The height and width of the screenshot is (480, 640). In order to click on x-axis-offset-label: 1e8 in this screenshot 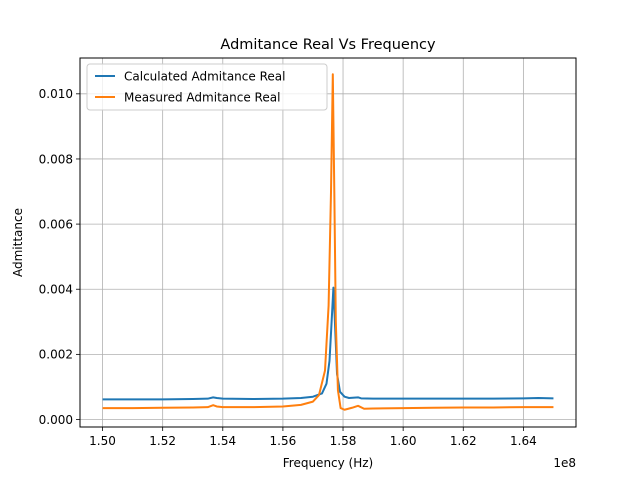, I will do `click(564, 463)`.